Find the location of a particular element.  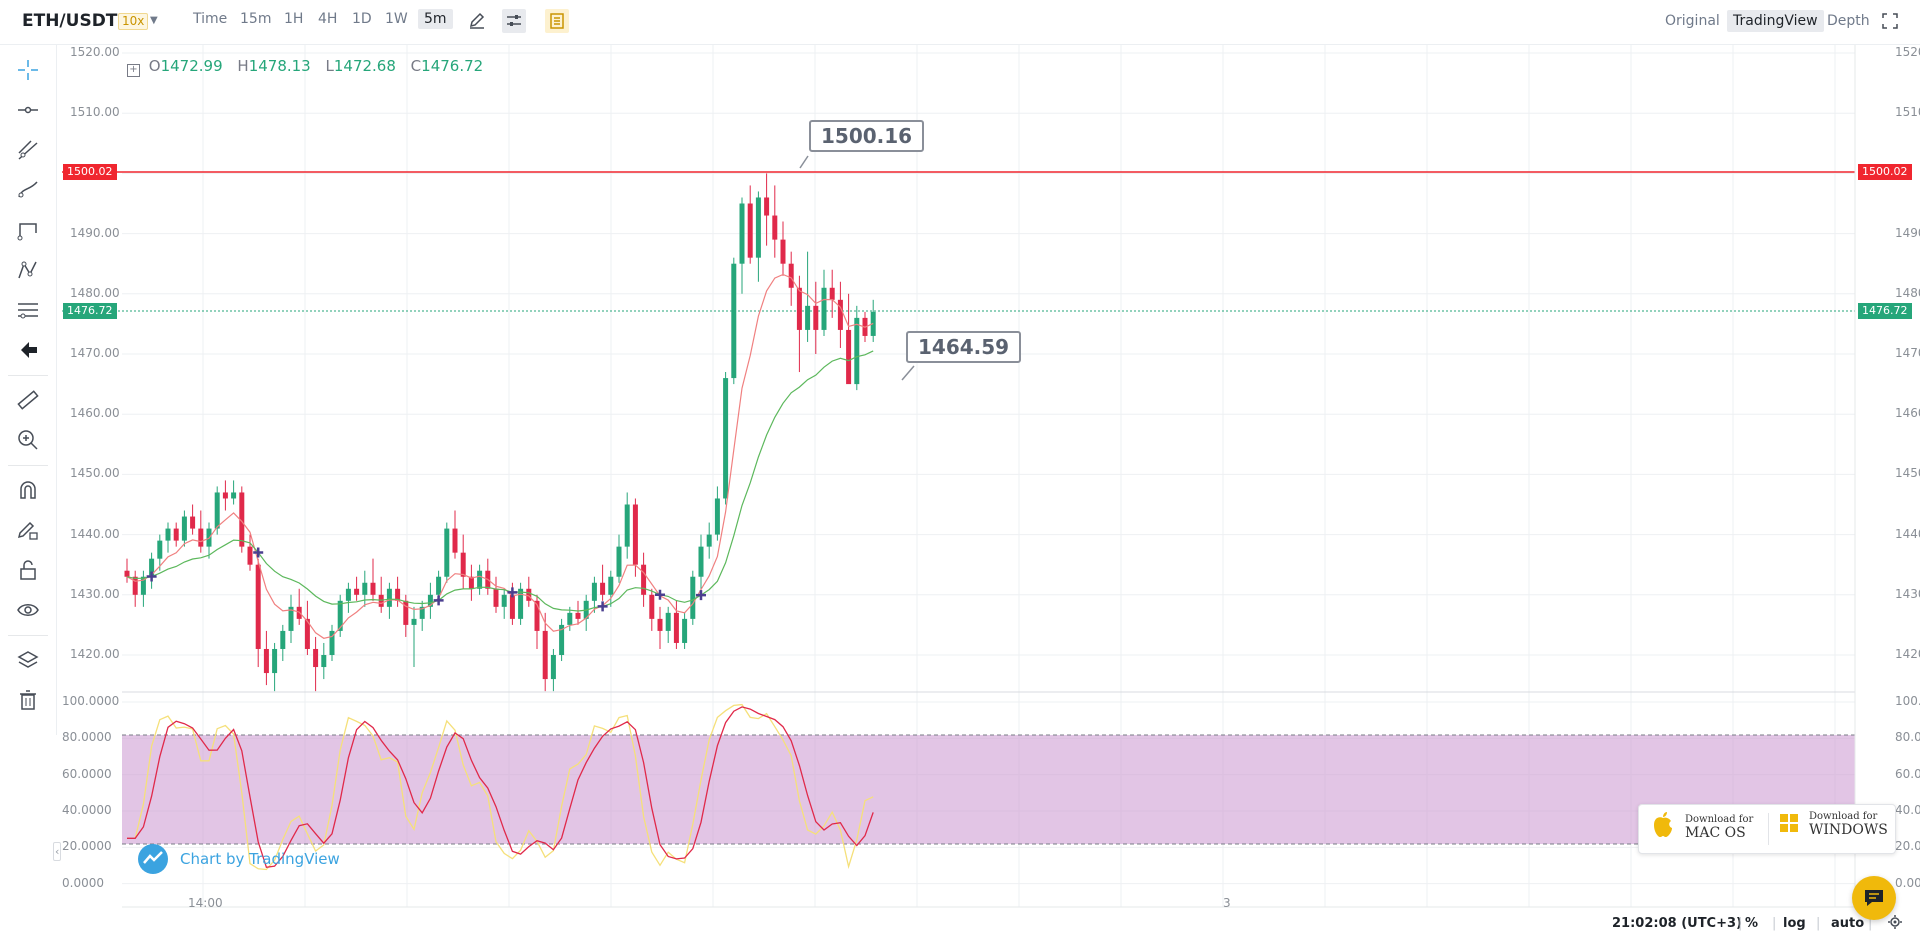

tab-time: Time is located at coordinates (210, 19).